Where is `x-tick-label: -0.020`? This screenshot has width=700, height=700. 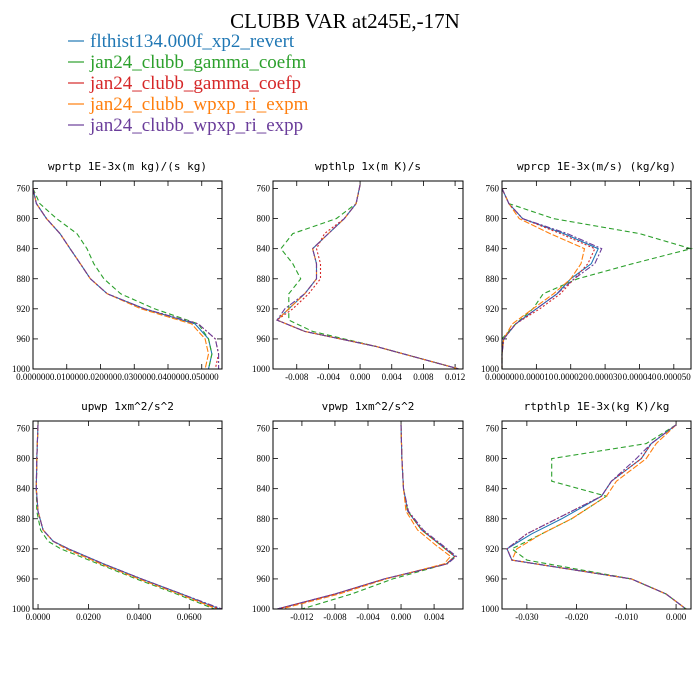
x-tick-label: -0.020 is located at coordinates (577, 617).